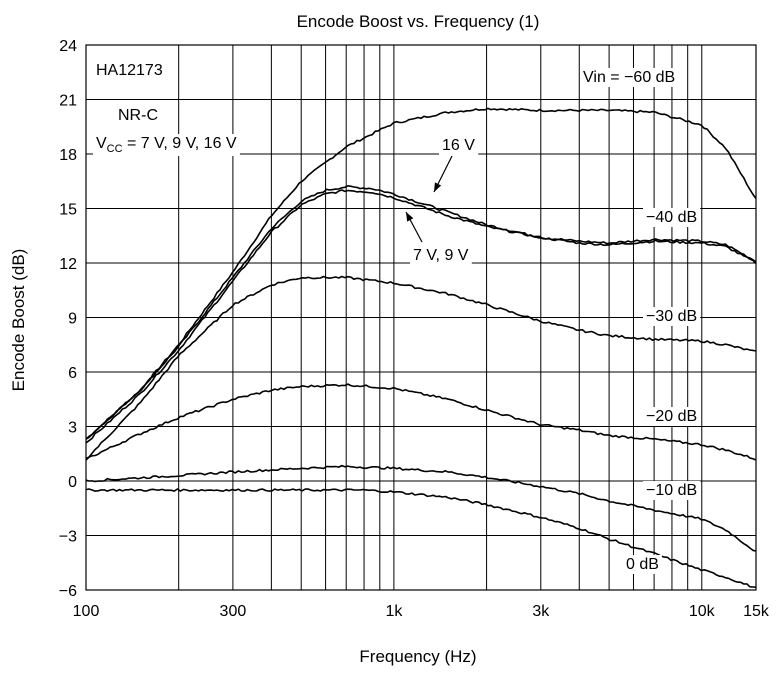  I want to click on level-label-minus20: −20 dB, so click(671, 416).